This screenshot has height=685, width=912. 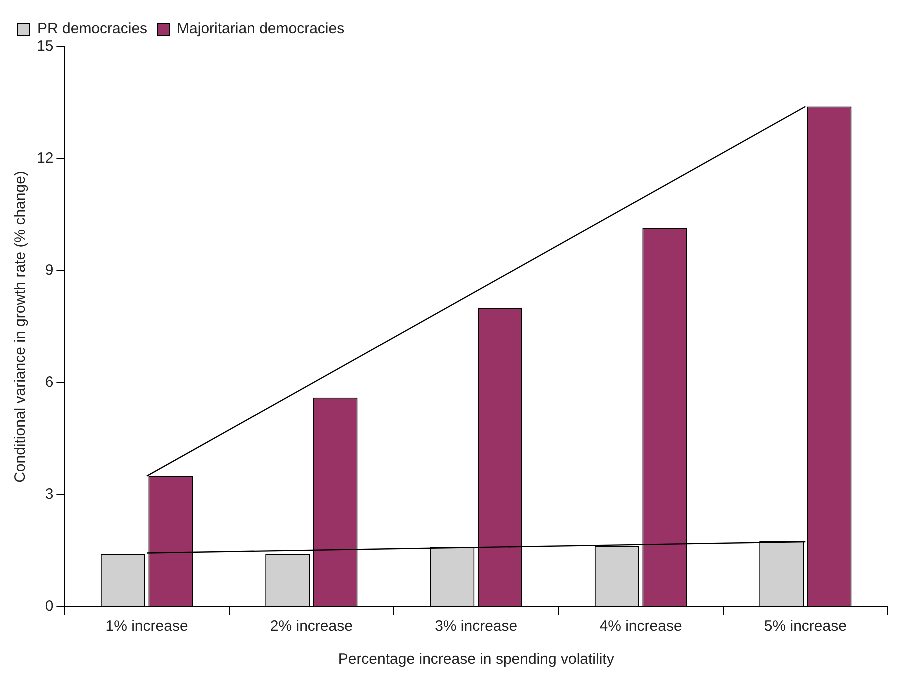 I want to click on x-tick-label: 5% increase, so click(x=805, y=627).